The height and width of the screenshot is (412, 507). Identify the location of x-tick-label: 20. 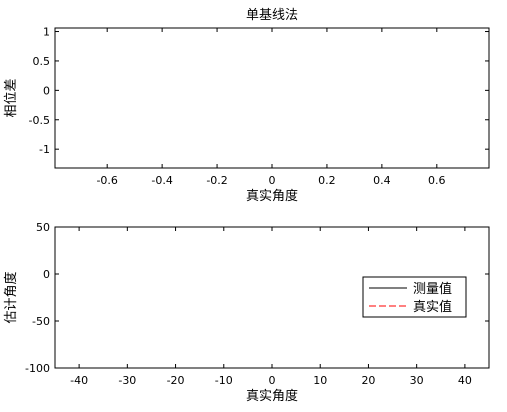
(368, 380).